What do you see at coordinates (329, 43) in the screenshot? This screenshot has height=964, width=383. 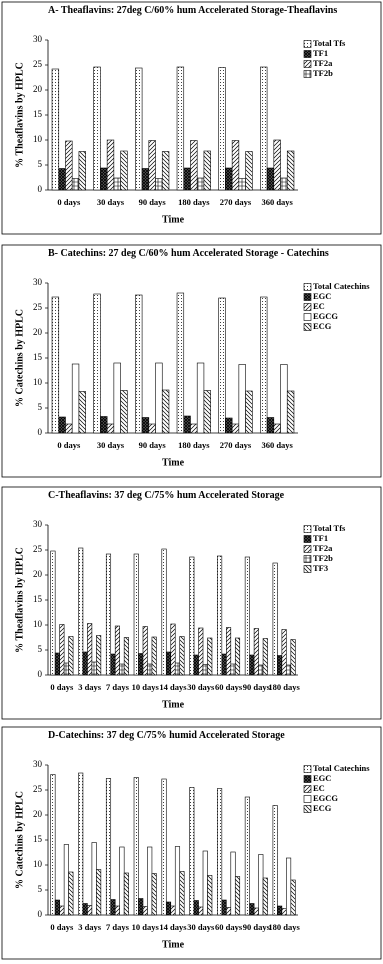 I see `legend-label: Total Tfs` at bounding box center [329, 43].